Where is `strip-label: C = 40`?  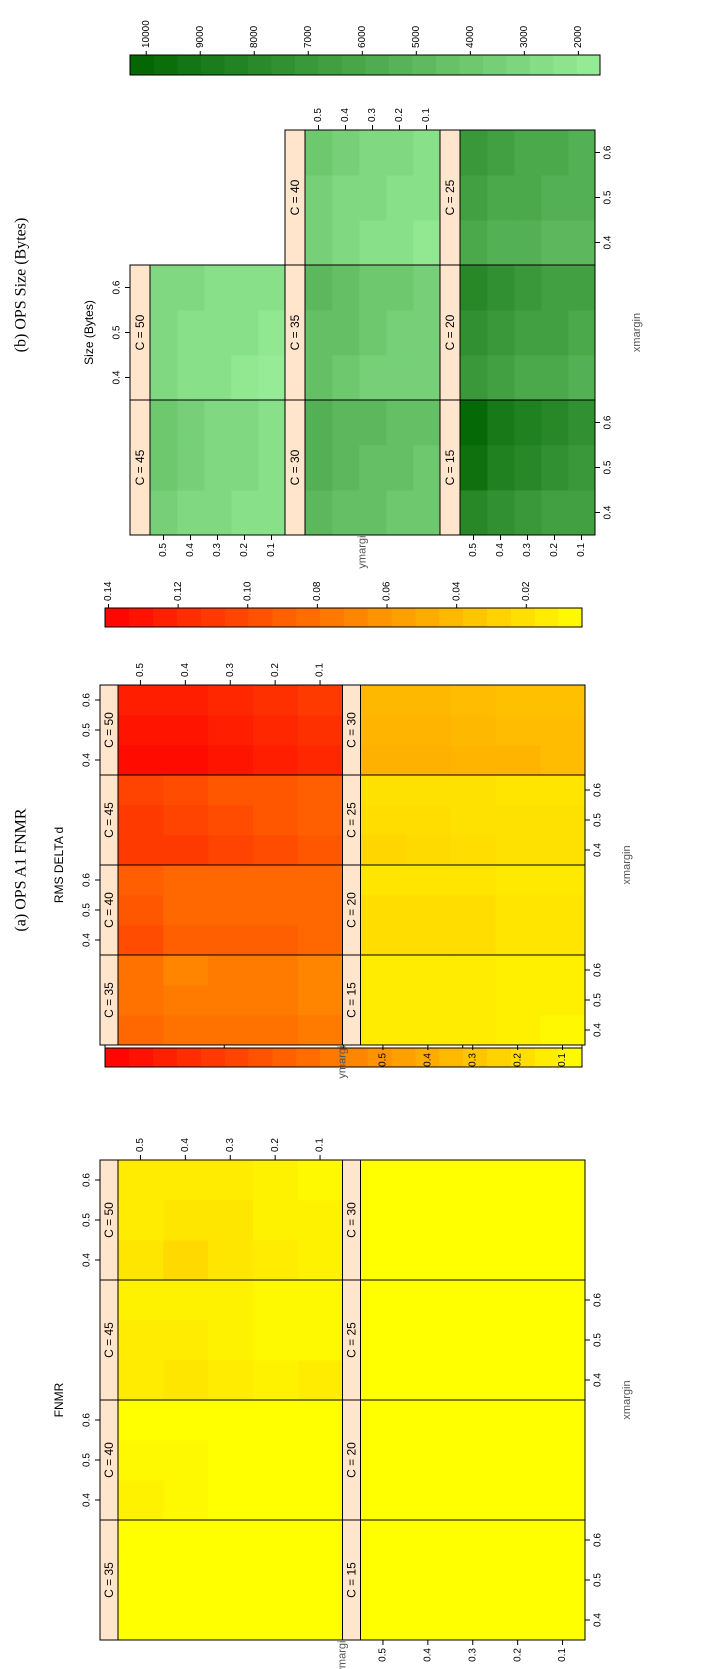
strip-label: C = 40 is located at coordinates (109, 1460).